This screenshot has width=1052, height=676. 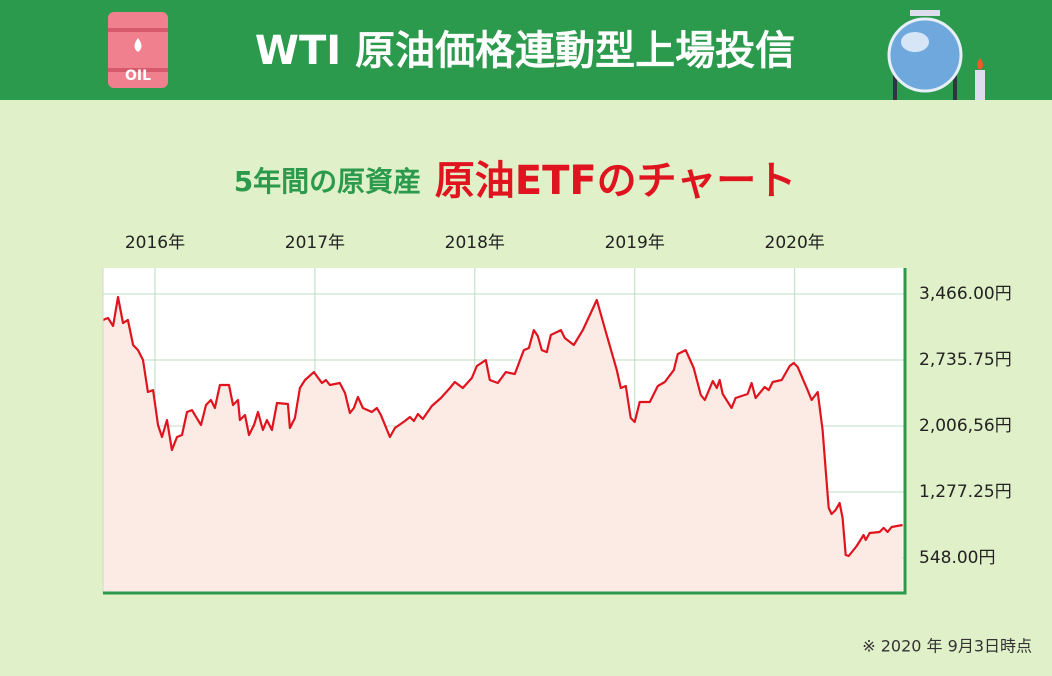 I want to click on x-tick-label: 2017年, so click(x=315, y=243).